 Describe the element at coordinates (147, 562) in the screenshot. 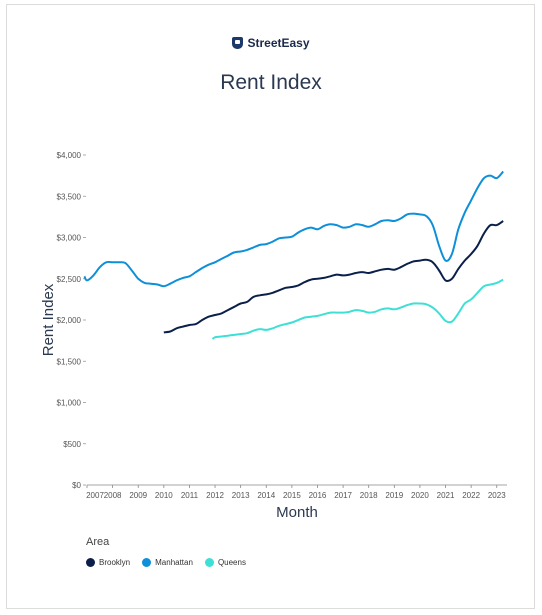

I see `legend-swatch-manhattan` at that location.